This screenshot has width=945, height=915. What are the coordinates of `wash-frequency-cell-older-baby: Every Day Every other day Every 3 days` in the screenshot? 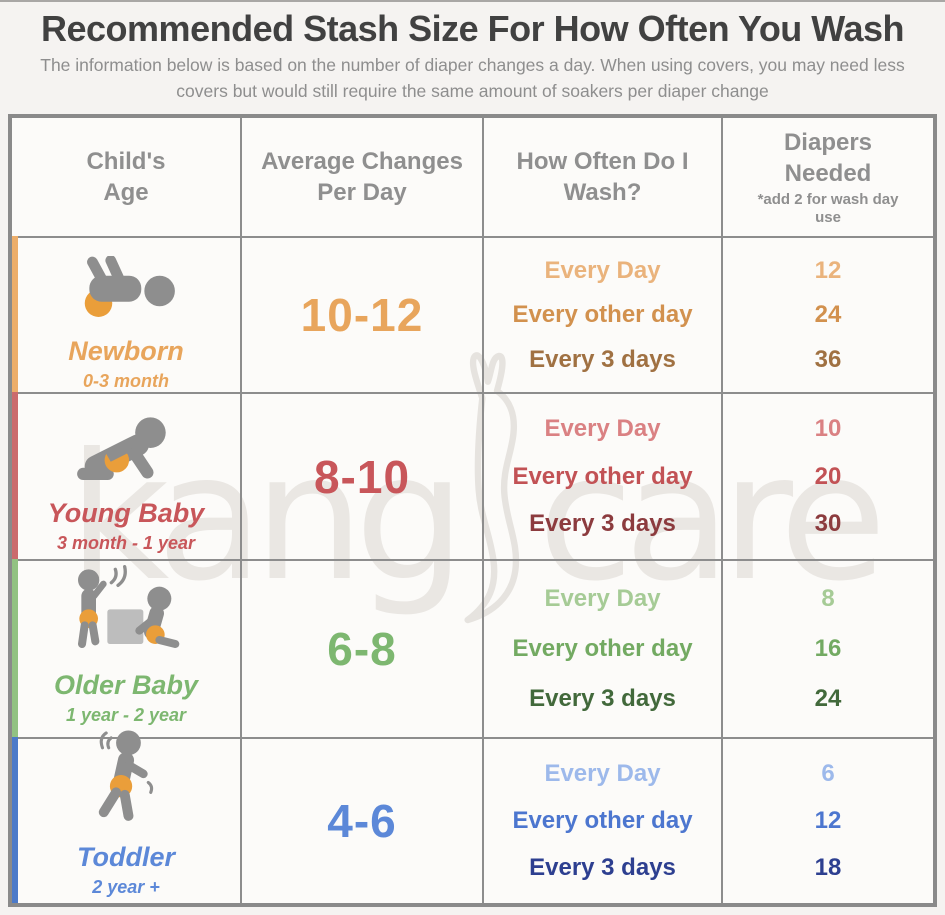 It's located at (603, 650).